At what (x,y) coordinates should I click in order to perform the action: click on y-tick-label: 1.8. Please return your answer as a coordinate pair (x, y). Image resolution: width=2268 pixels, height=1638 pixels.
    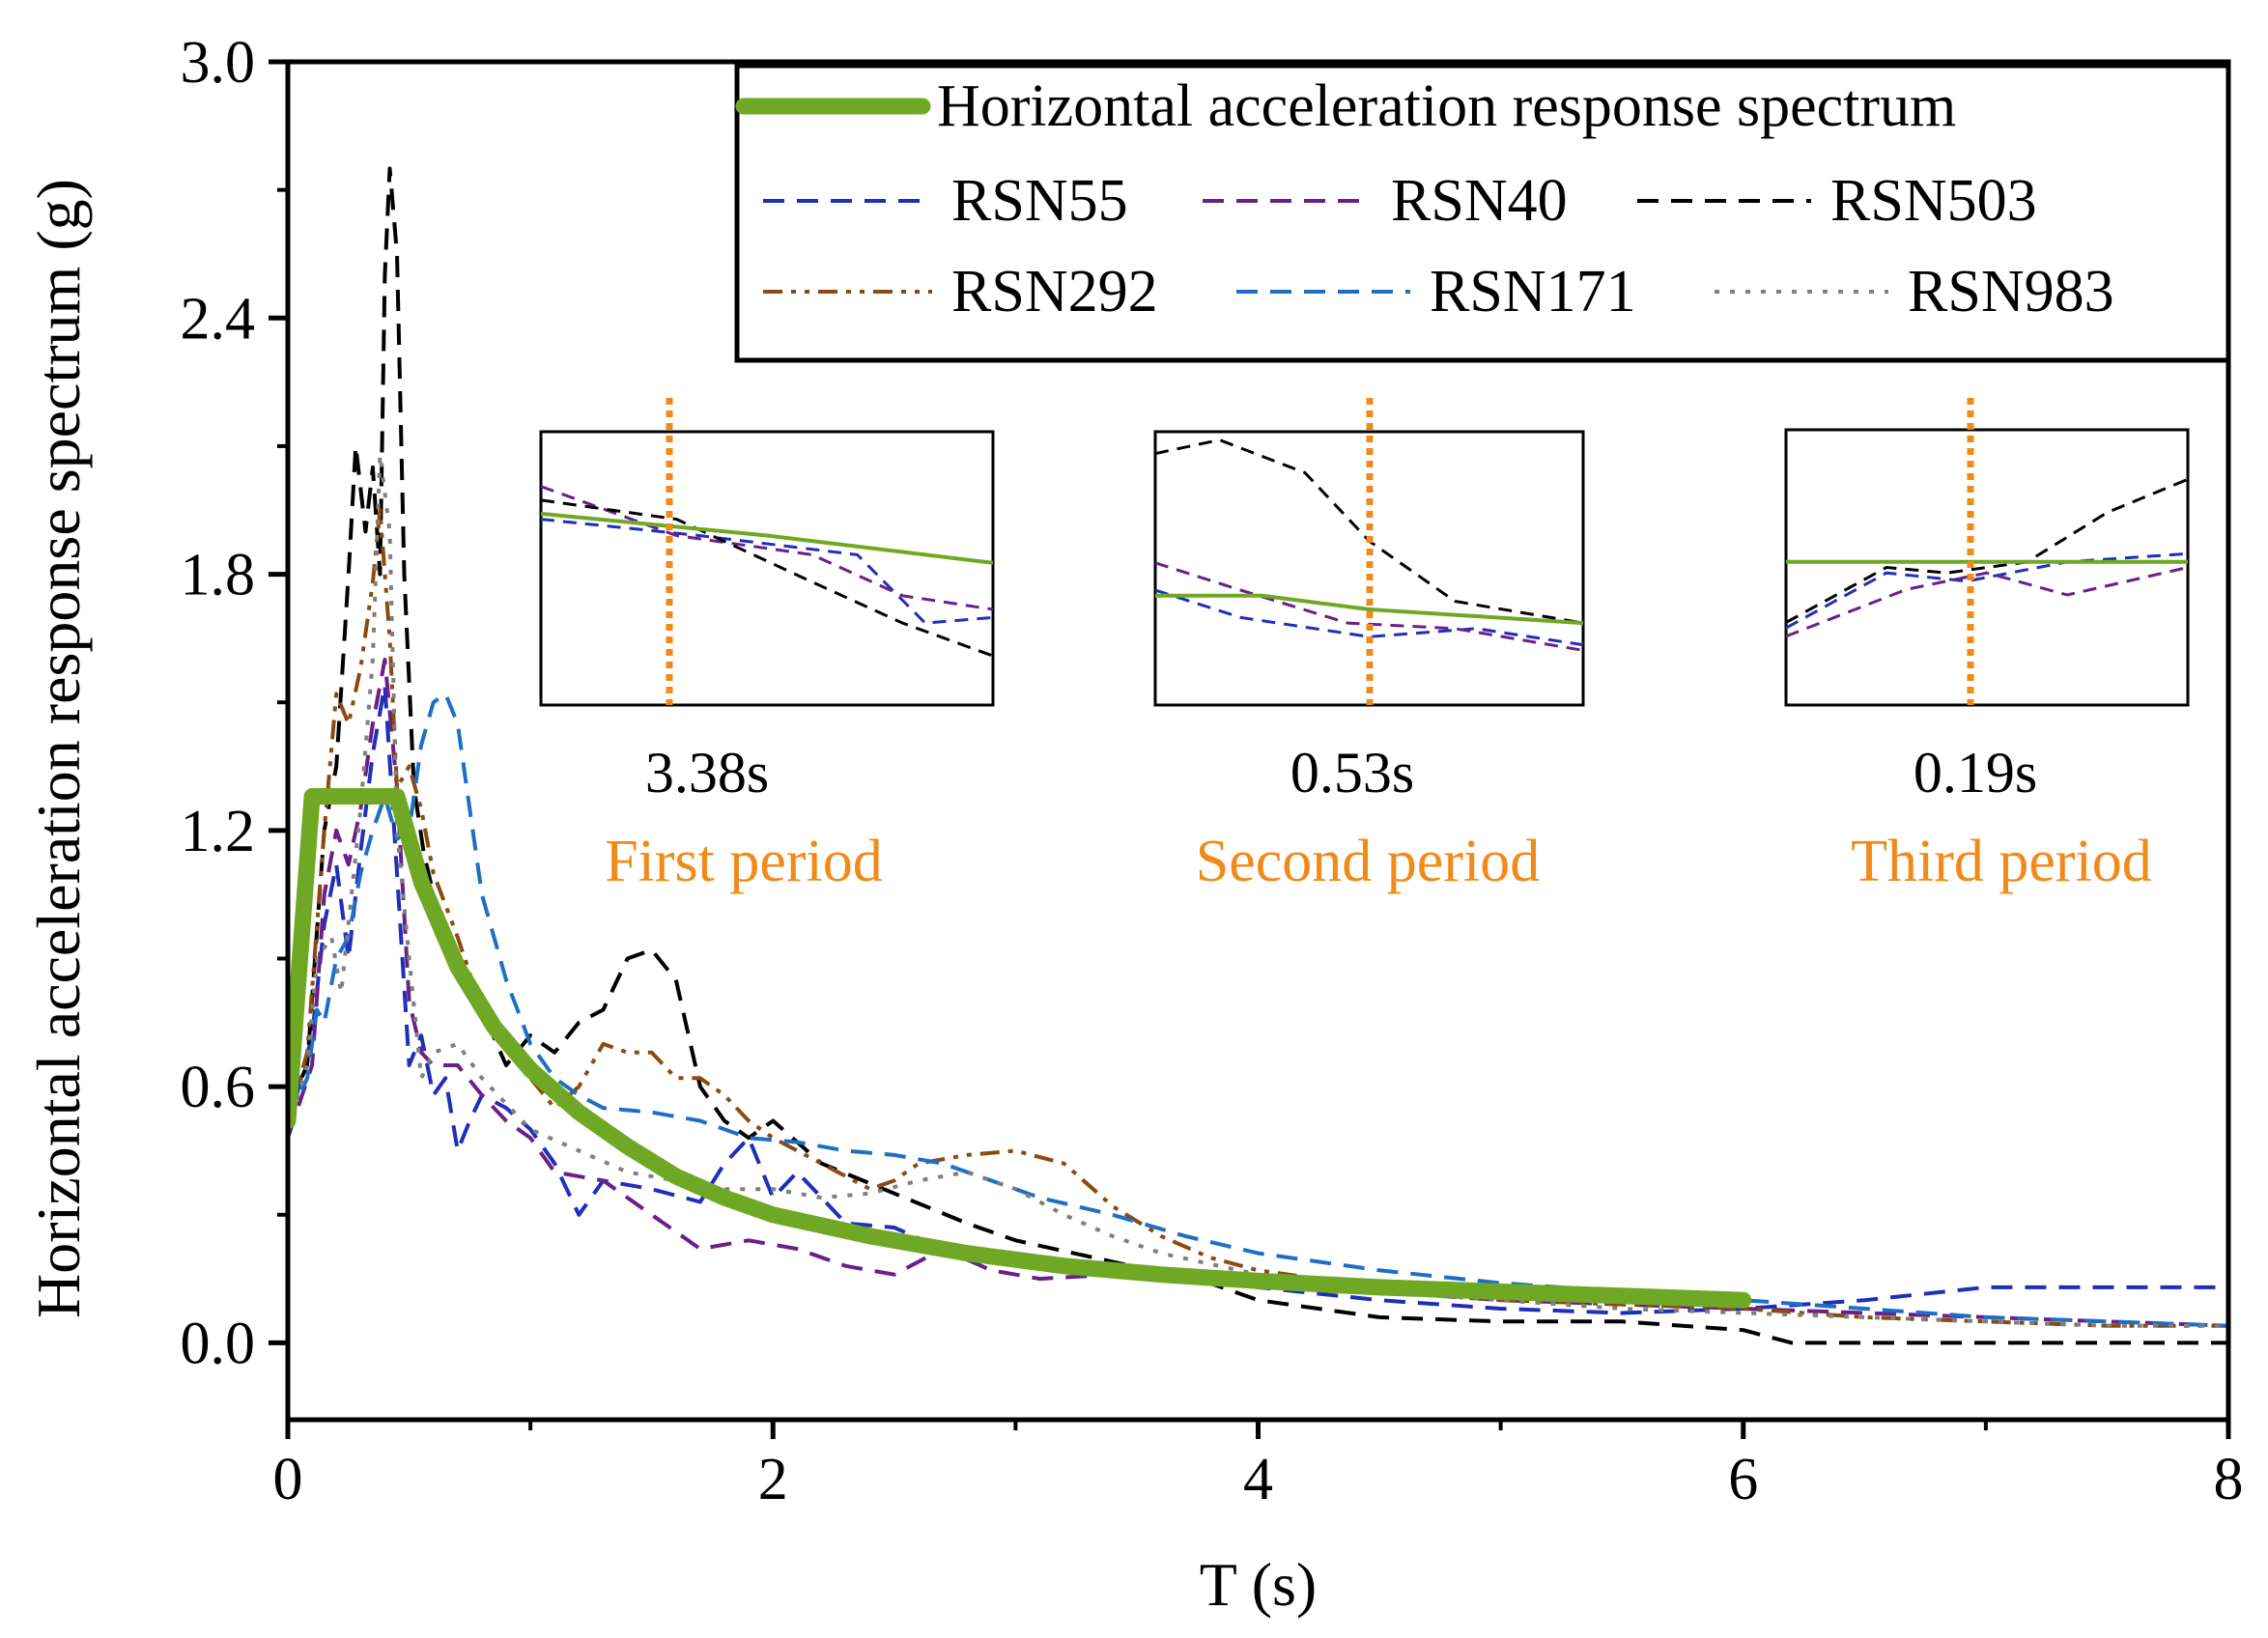
    Looking at the image, I should click on (218, 576).